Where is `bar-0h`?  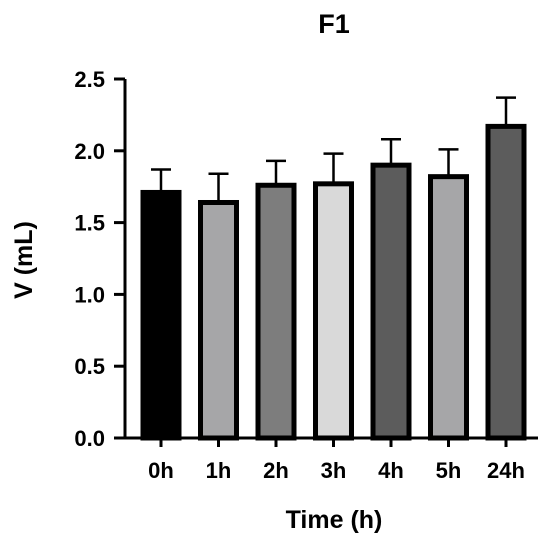 bar-0h is located at coordinates (161, 315).